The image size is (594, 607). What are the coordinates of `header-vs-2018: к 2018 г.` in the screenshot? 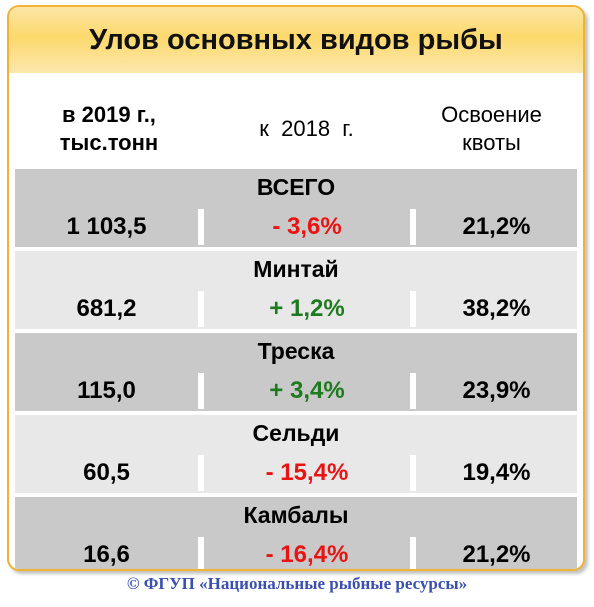 It's located at (306, 129).